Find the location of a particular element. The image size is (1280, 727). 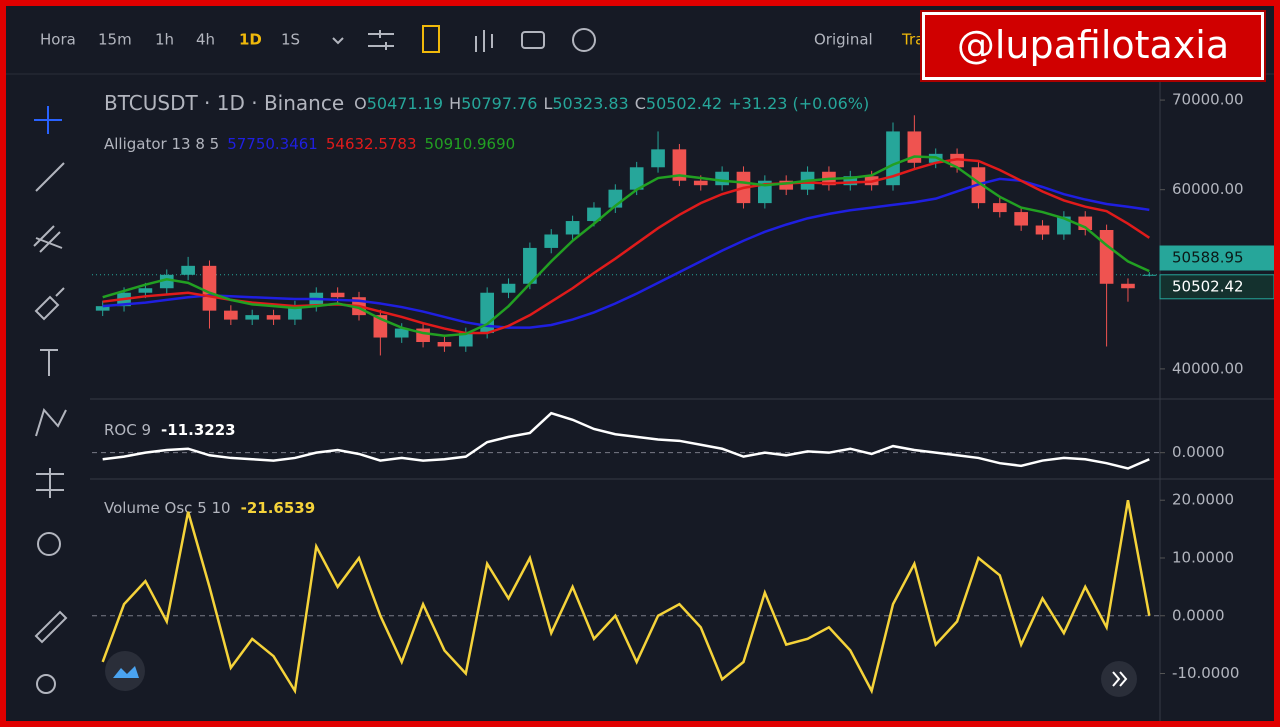

pane: 0.0000 ROC 9 -11.3223 is located at coordinates (658, 440).